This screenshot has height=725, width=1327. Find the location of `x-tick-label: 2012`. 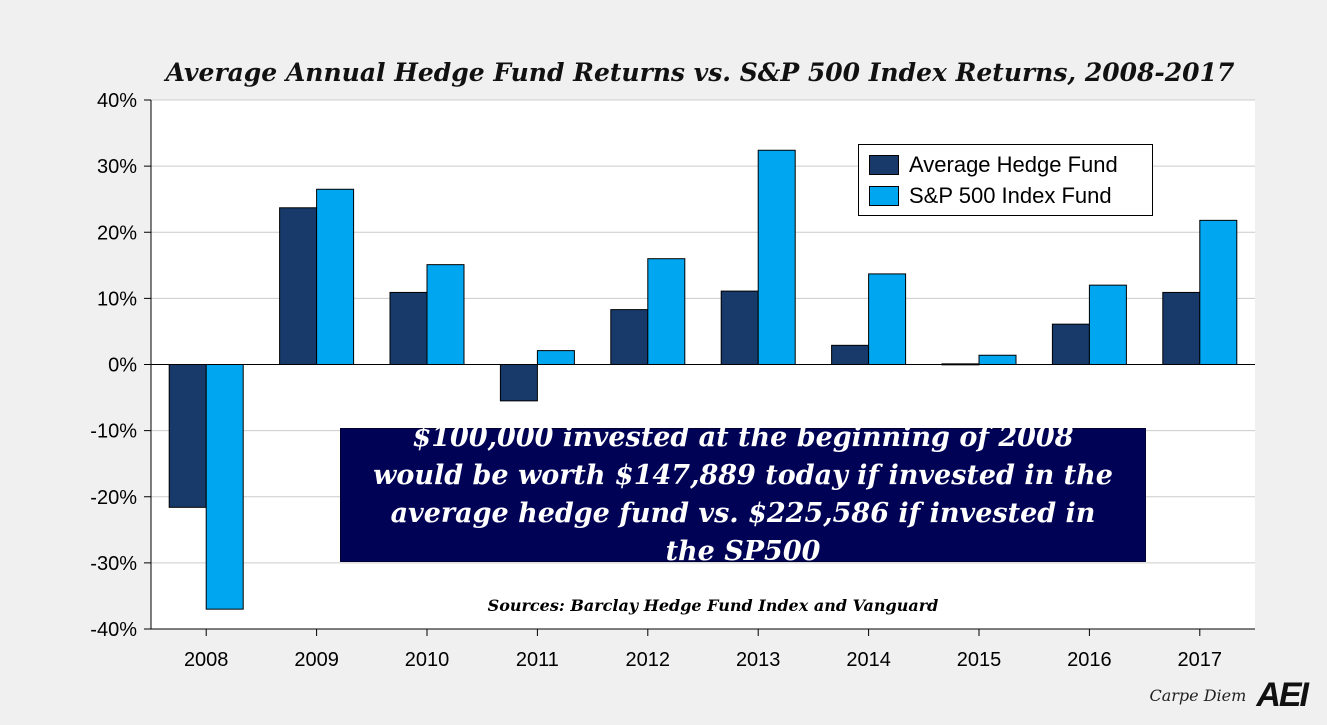

x-tick-label: 2012 is located at coordinates (648, 660).